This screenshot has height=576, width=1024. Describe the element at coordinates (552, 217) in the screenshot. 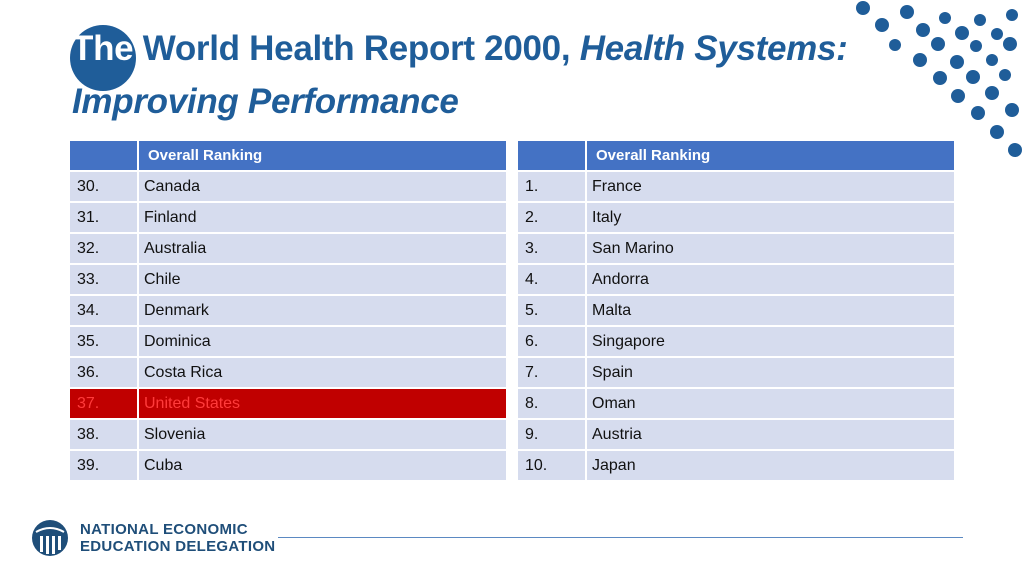

I see `rank-cell: 2.` at that location.